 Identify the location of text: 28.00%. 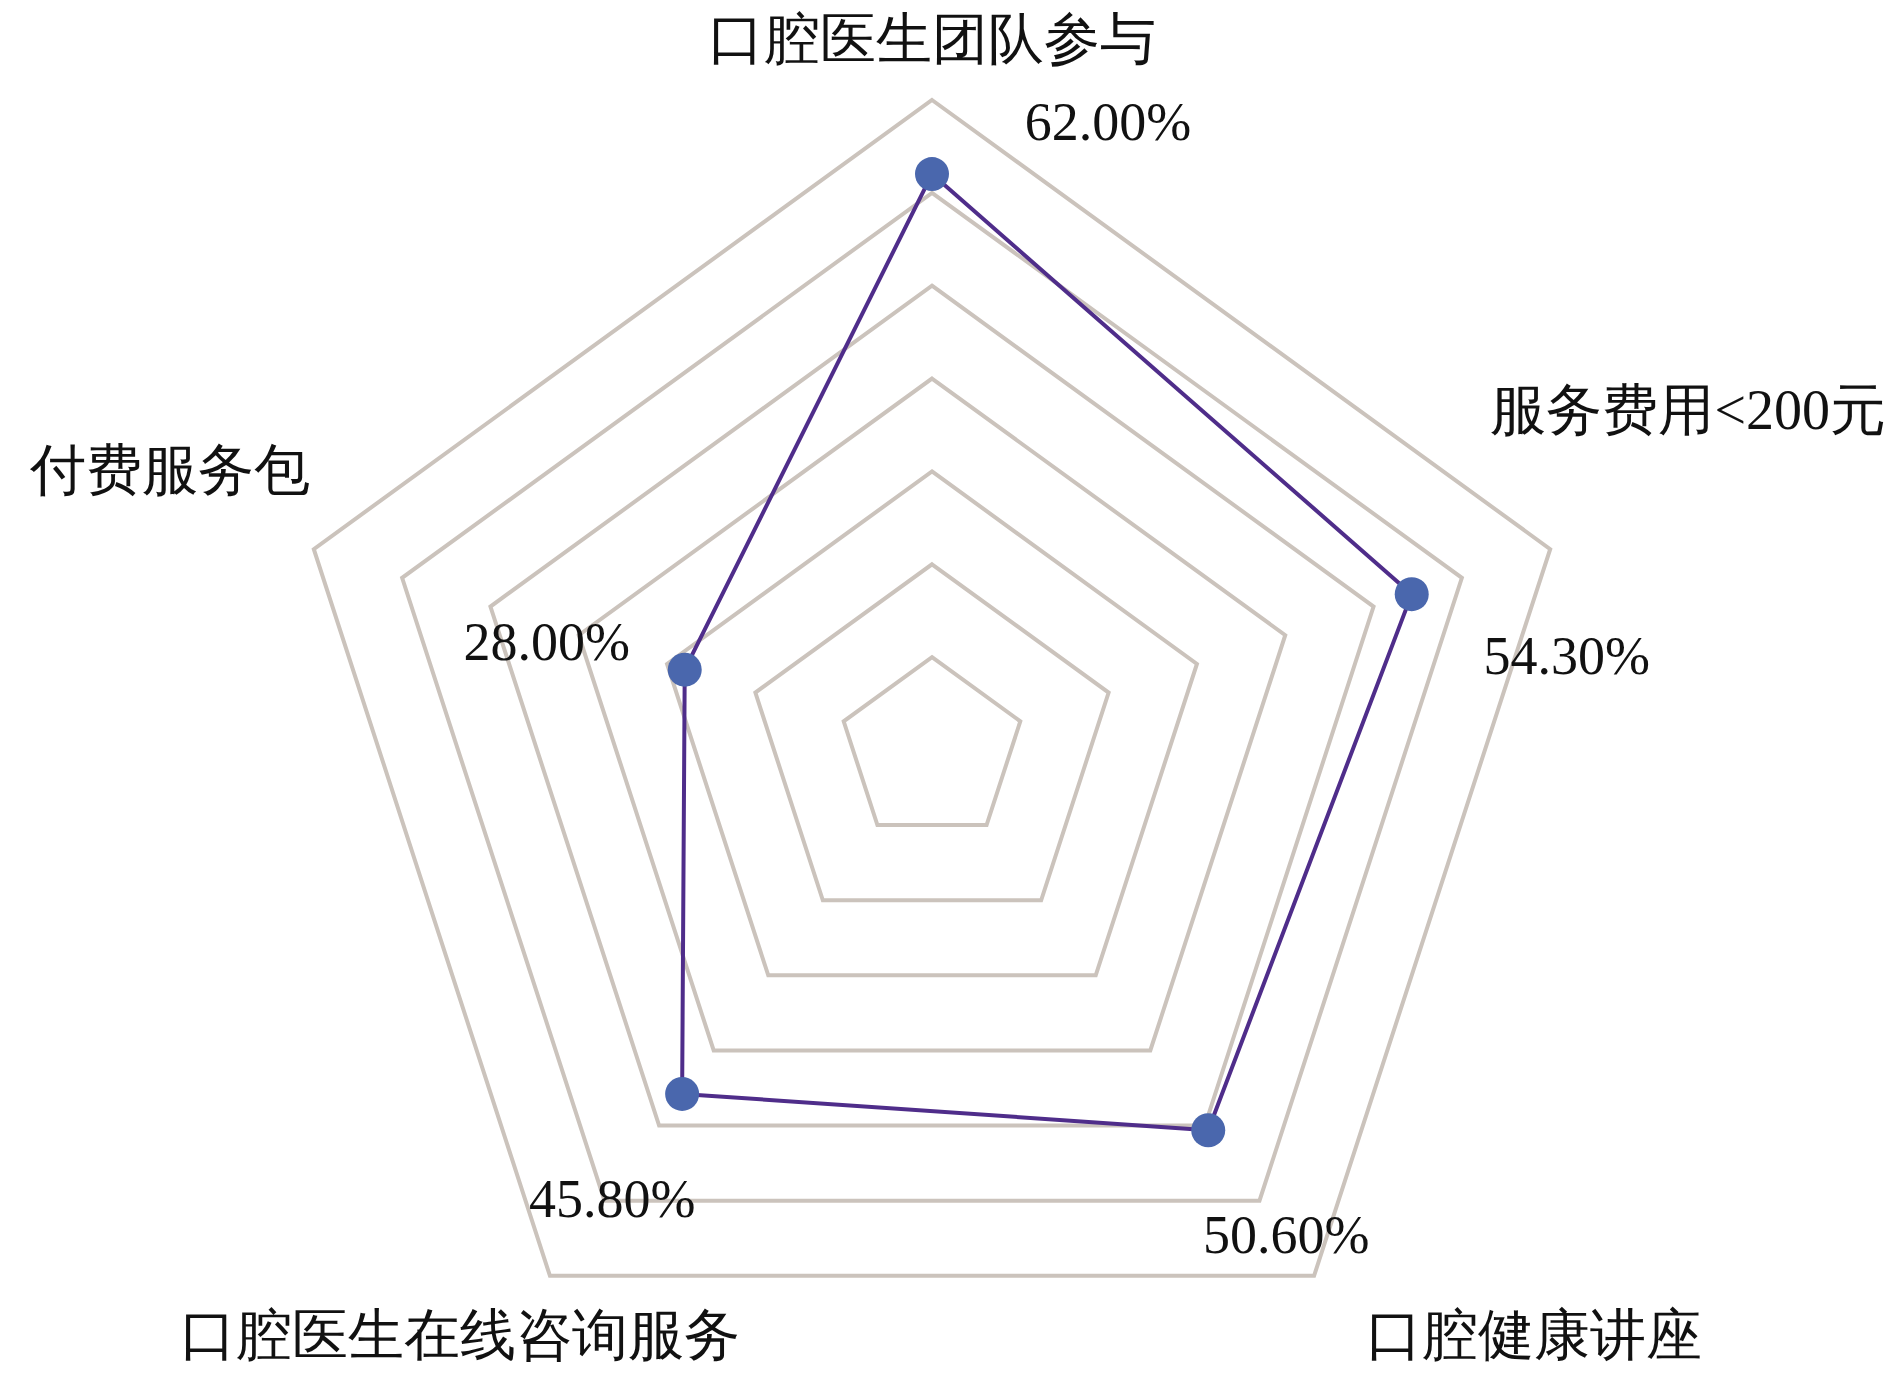
(546, 641).